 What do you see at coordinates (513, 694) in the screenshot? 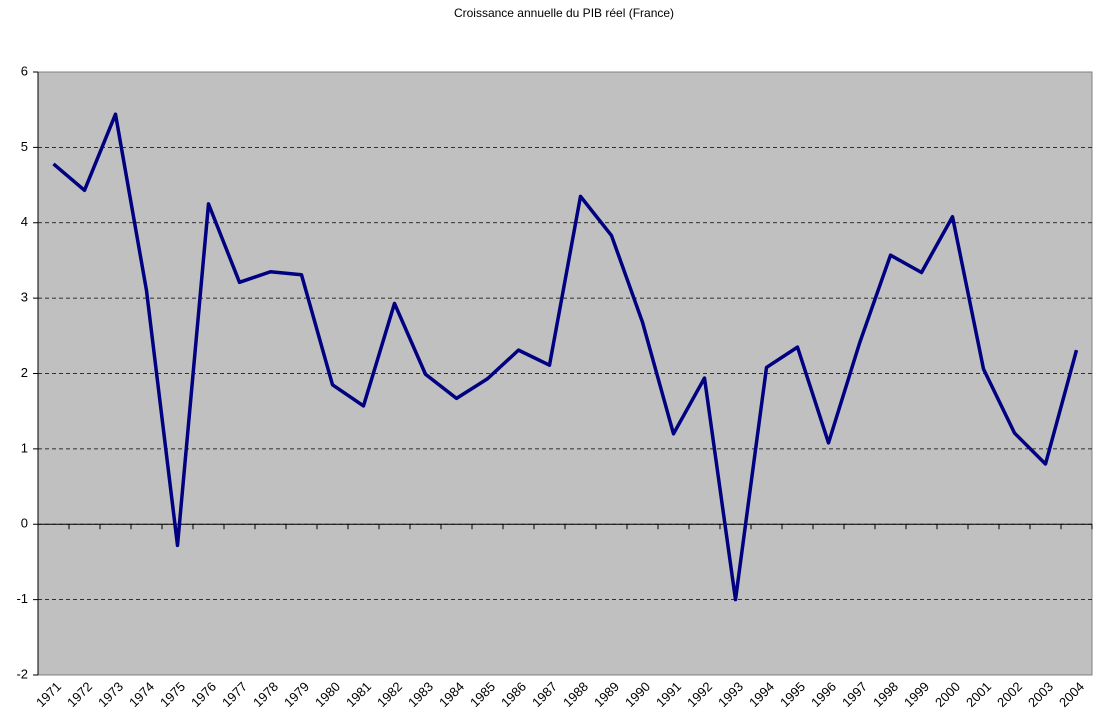
I see `x-tick-label: 1986` at bounding box center [513, 694].